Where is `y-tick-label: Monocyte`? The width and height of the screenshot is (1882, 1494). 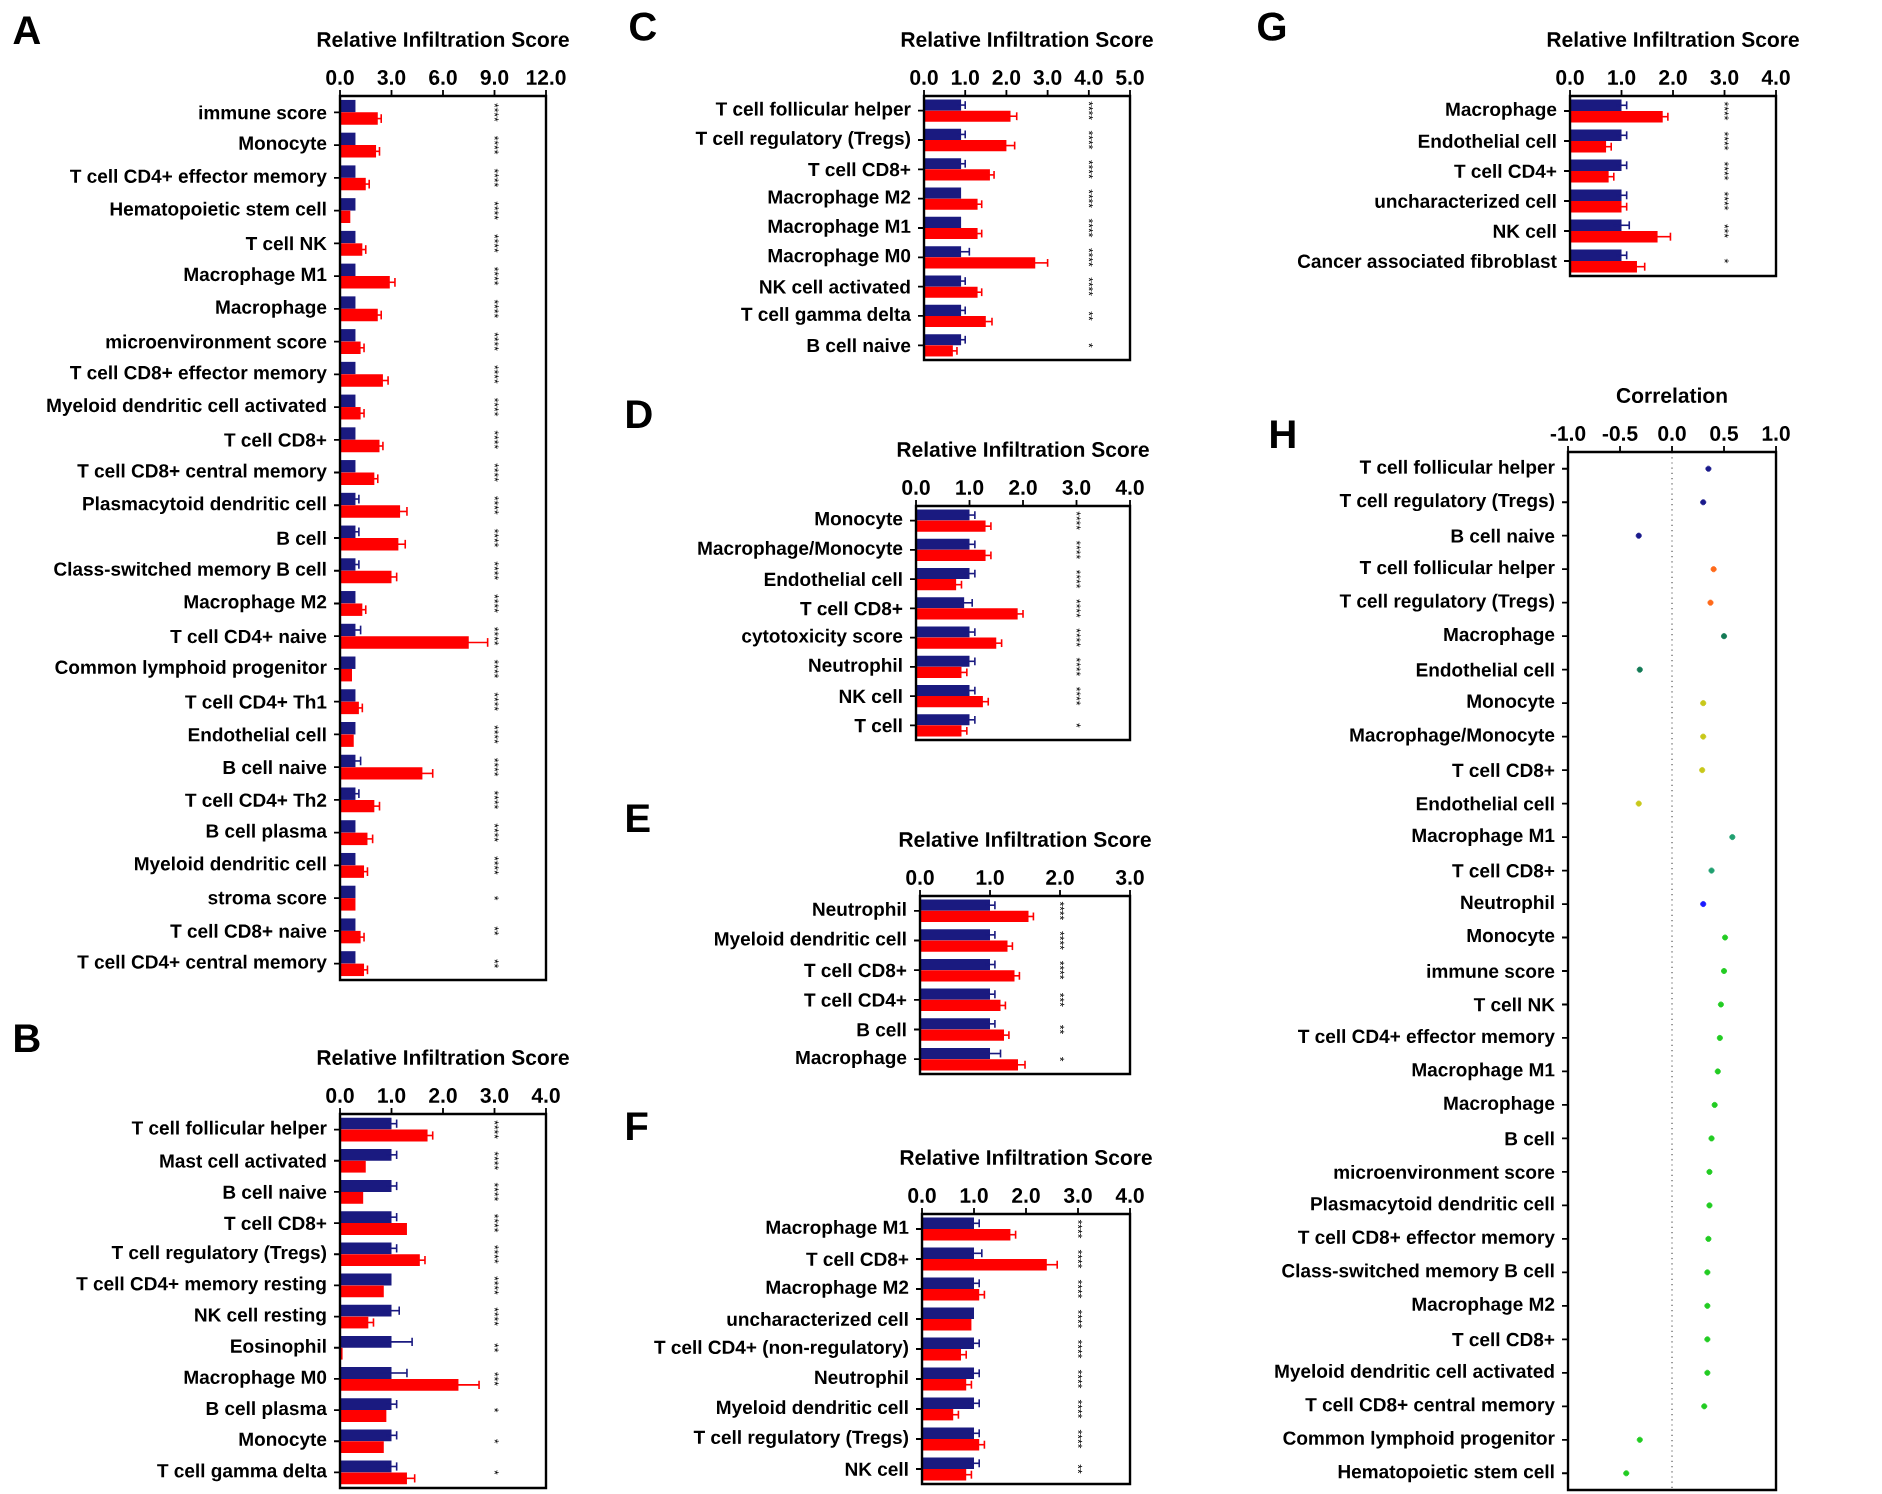 y-tick-label: Monocyte is located at coordinates (859, 521).